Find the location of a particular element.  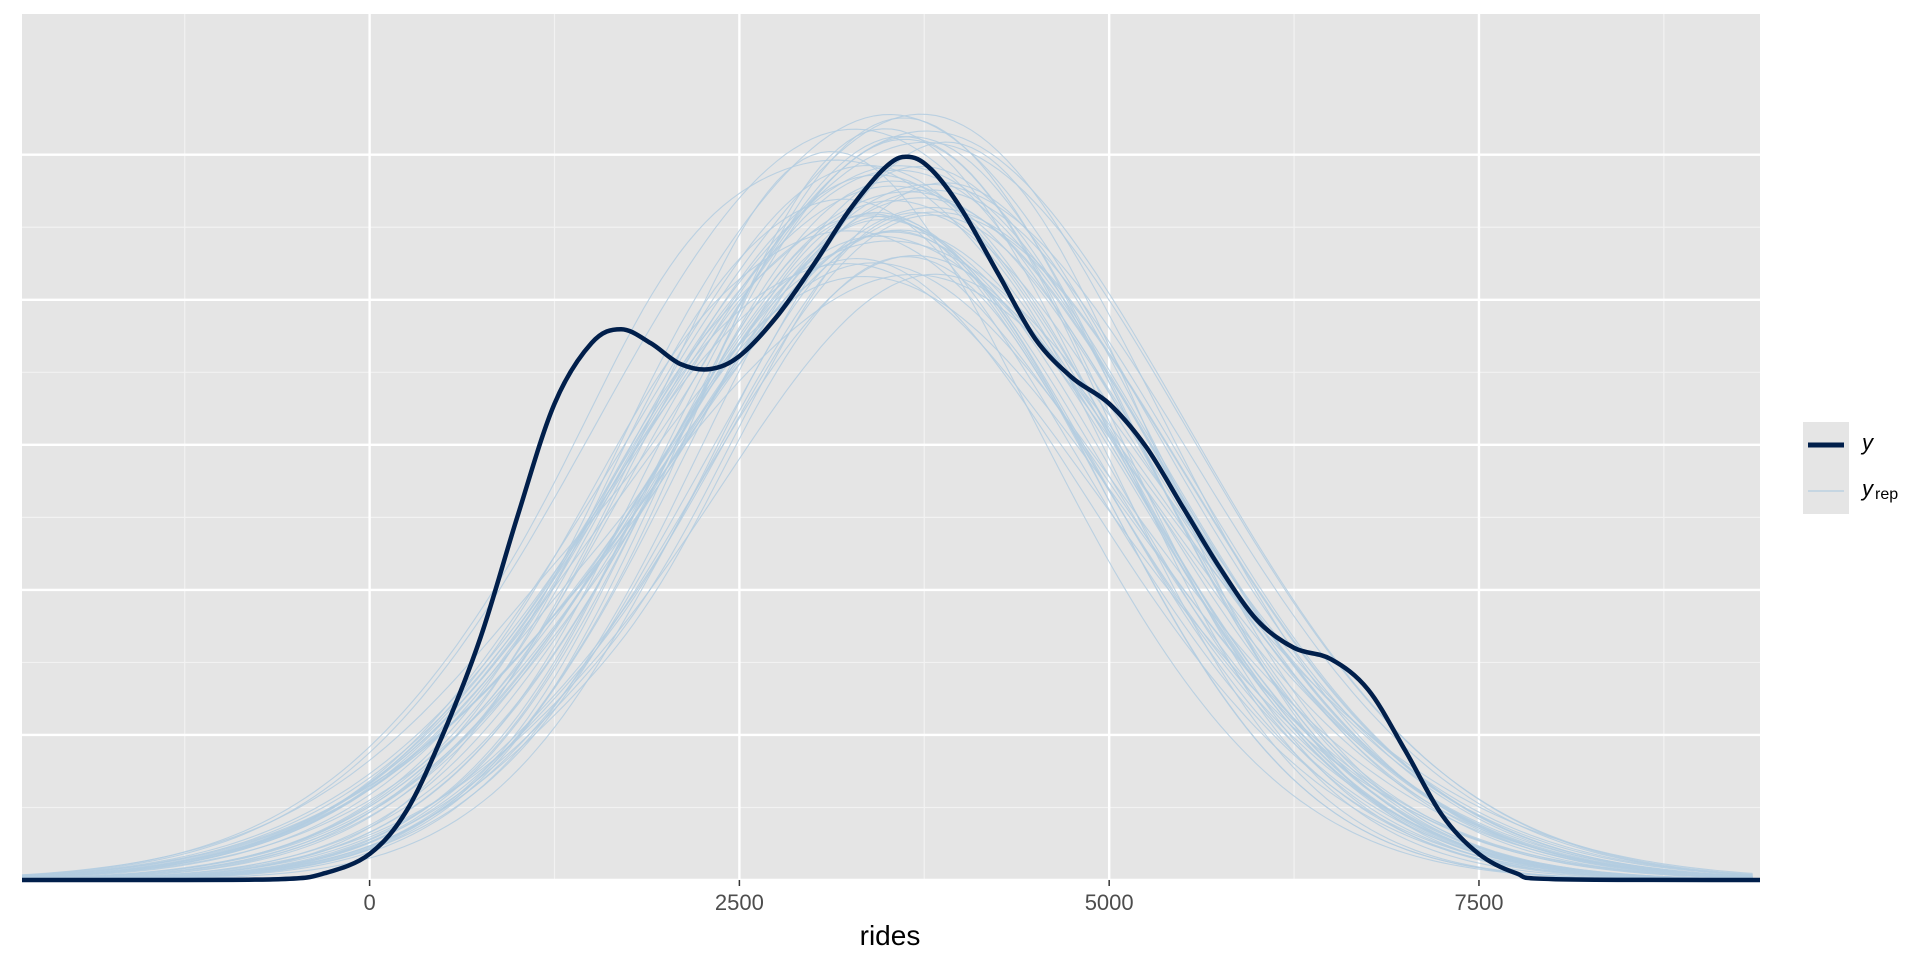

legend: y y rep is located at coordinates (1850, 468).